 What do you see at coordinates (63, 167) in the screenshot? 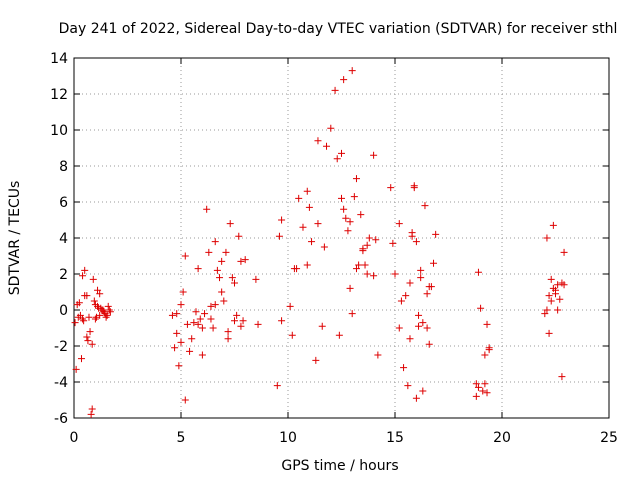
I see `y-tick-label: 8` at bounding box center [63, 167].